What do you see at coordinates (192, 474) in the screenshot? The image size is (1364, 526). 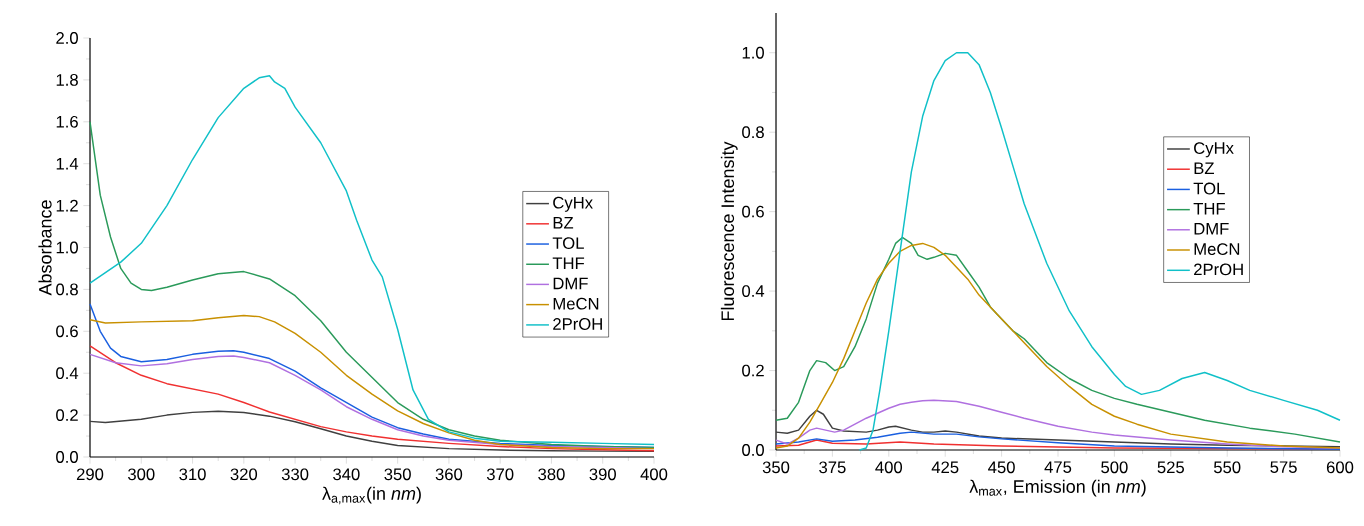 I see `x-tick-label: 310` at bounding box center [192, 474].